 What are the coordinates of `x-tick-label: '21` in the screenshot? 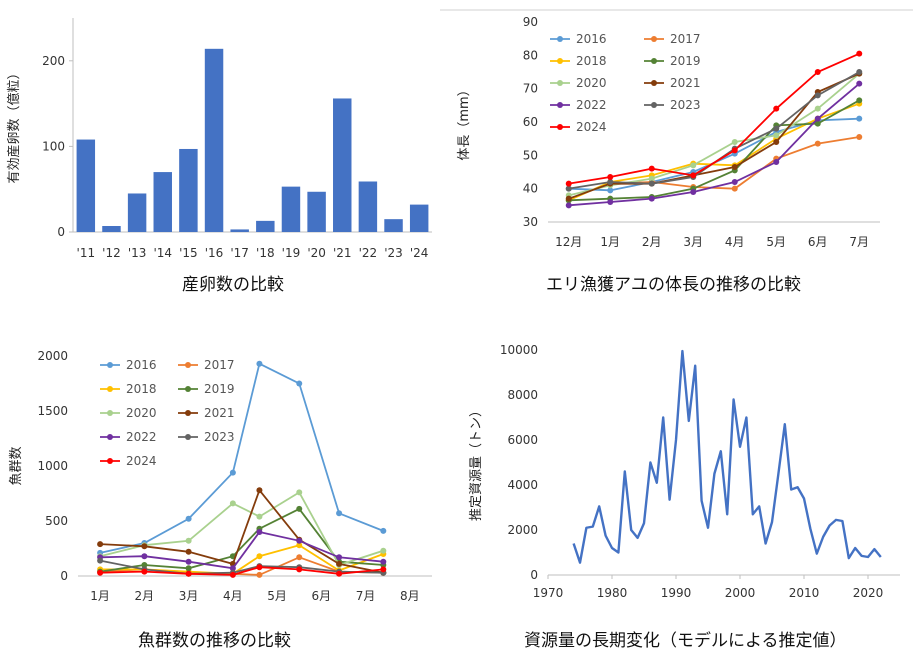 It's located at (342, 253).